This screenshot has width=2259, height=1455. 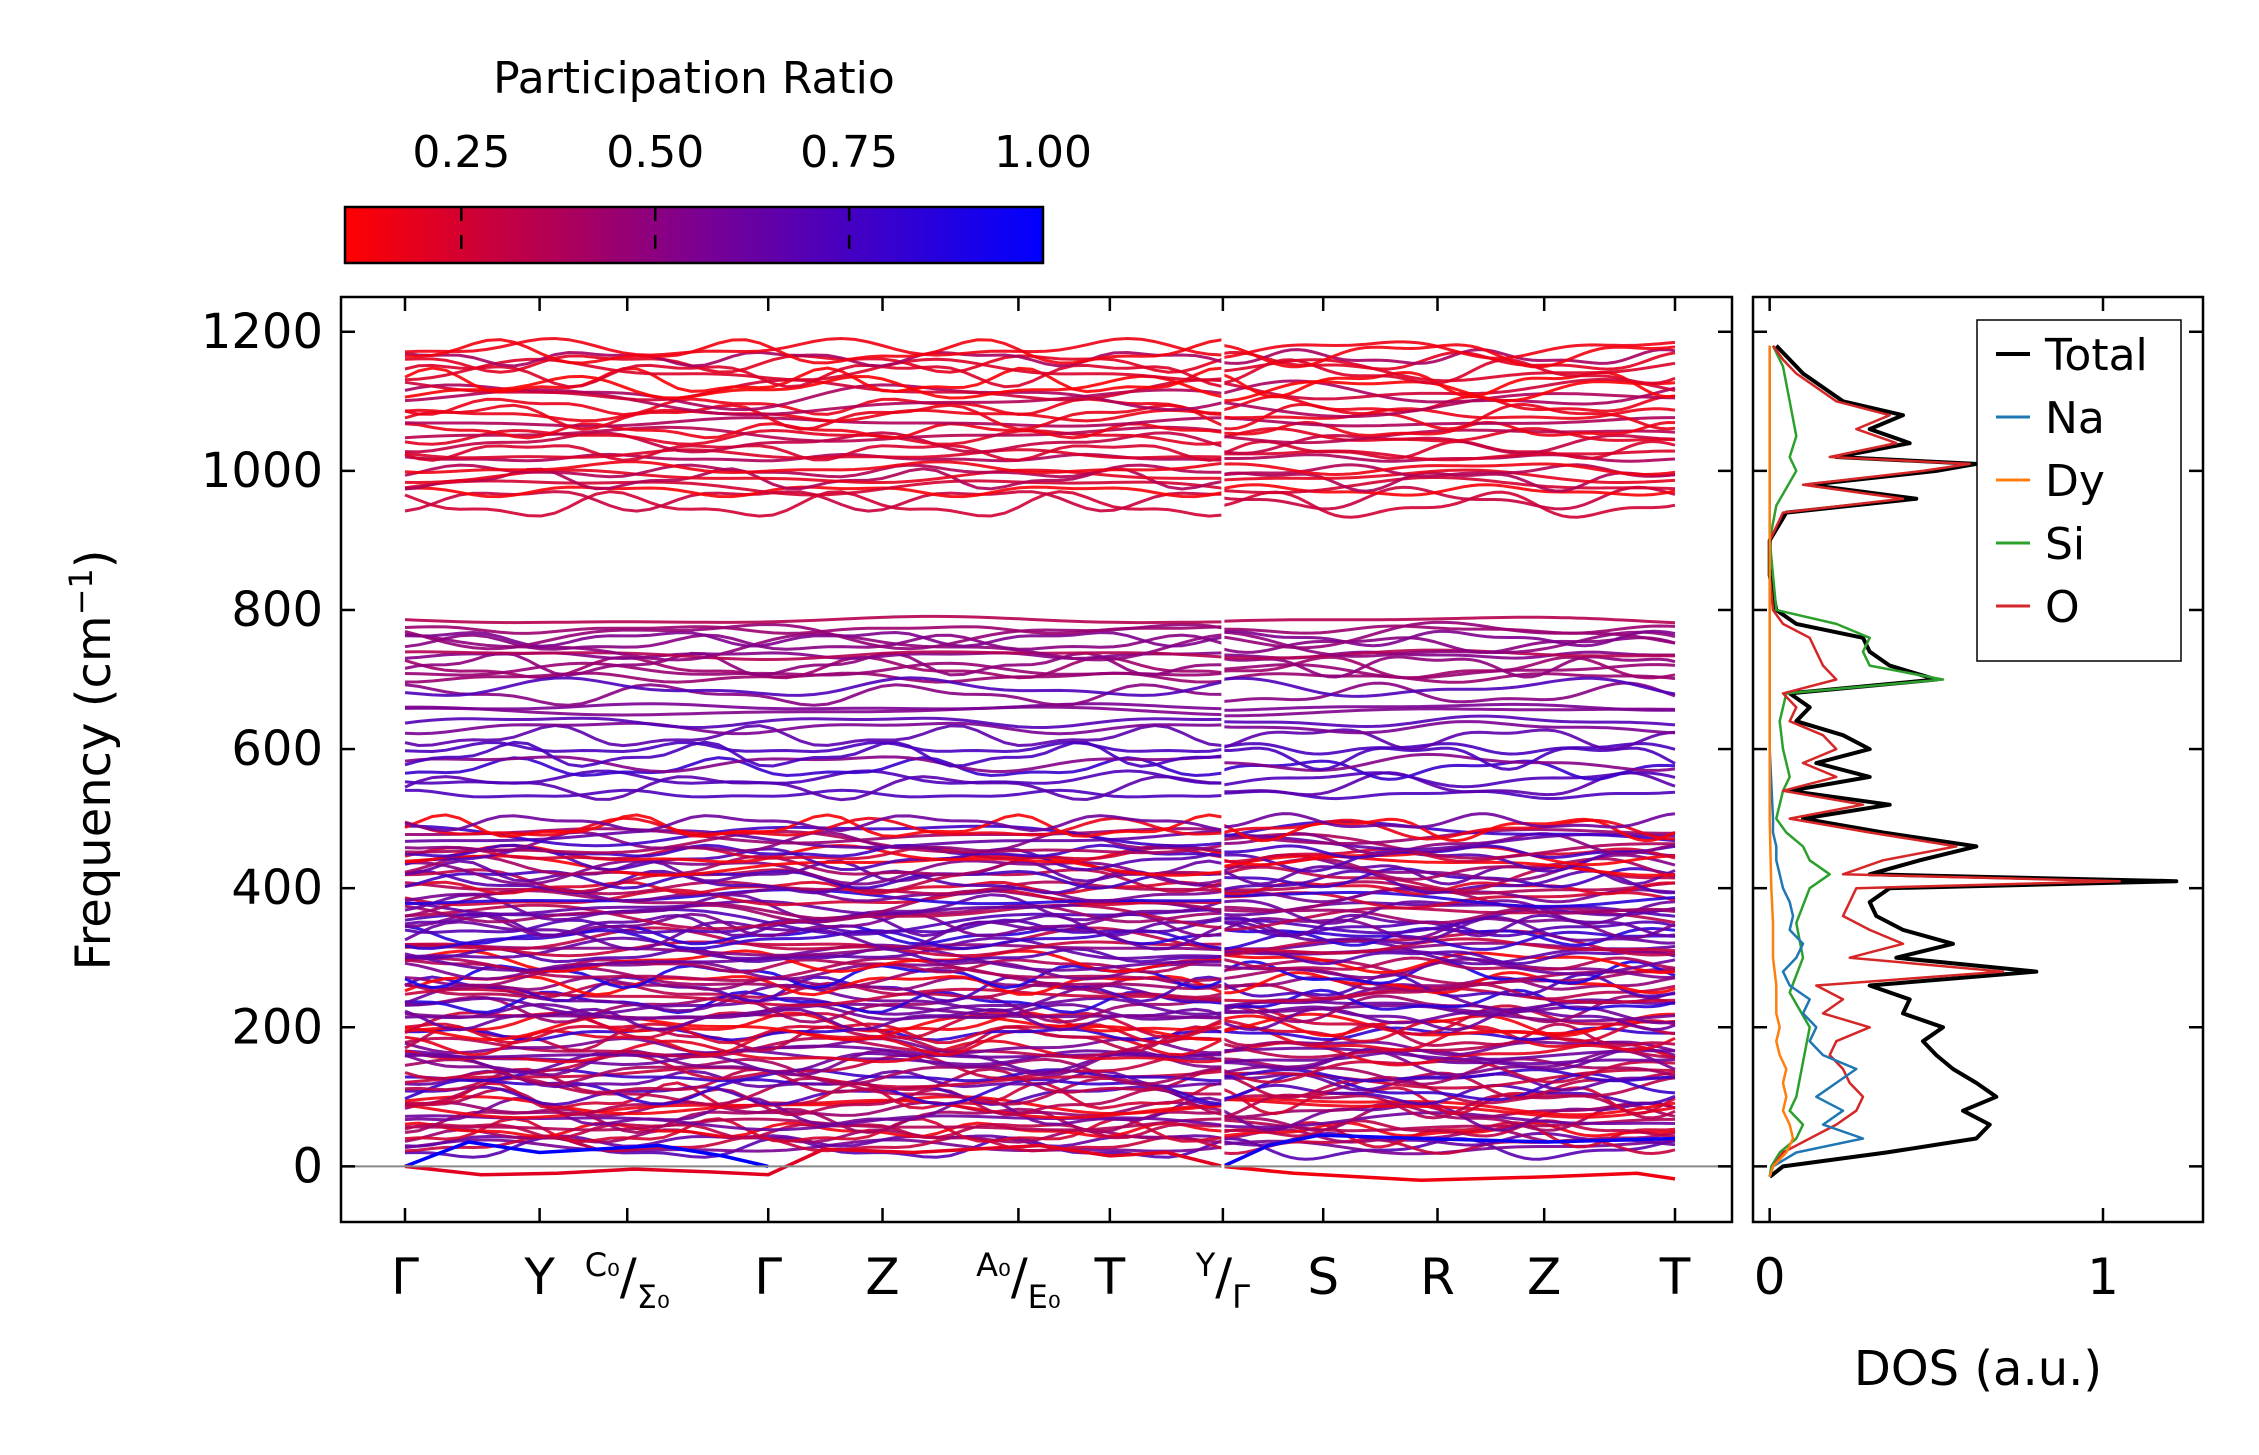 What do you see at coordinates (92, 759) in the screenshot?
I see `frequency-axis-label: Frequency (cm−1)` at bounding box center [92, 759].